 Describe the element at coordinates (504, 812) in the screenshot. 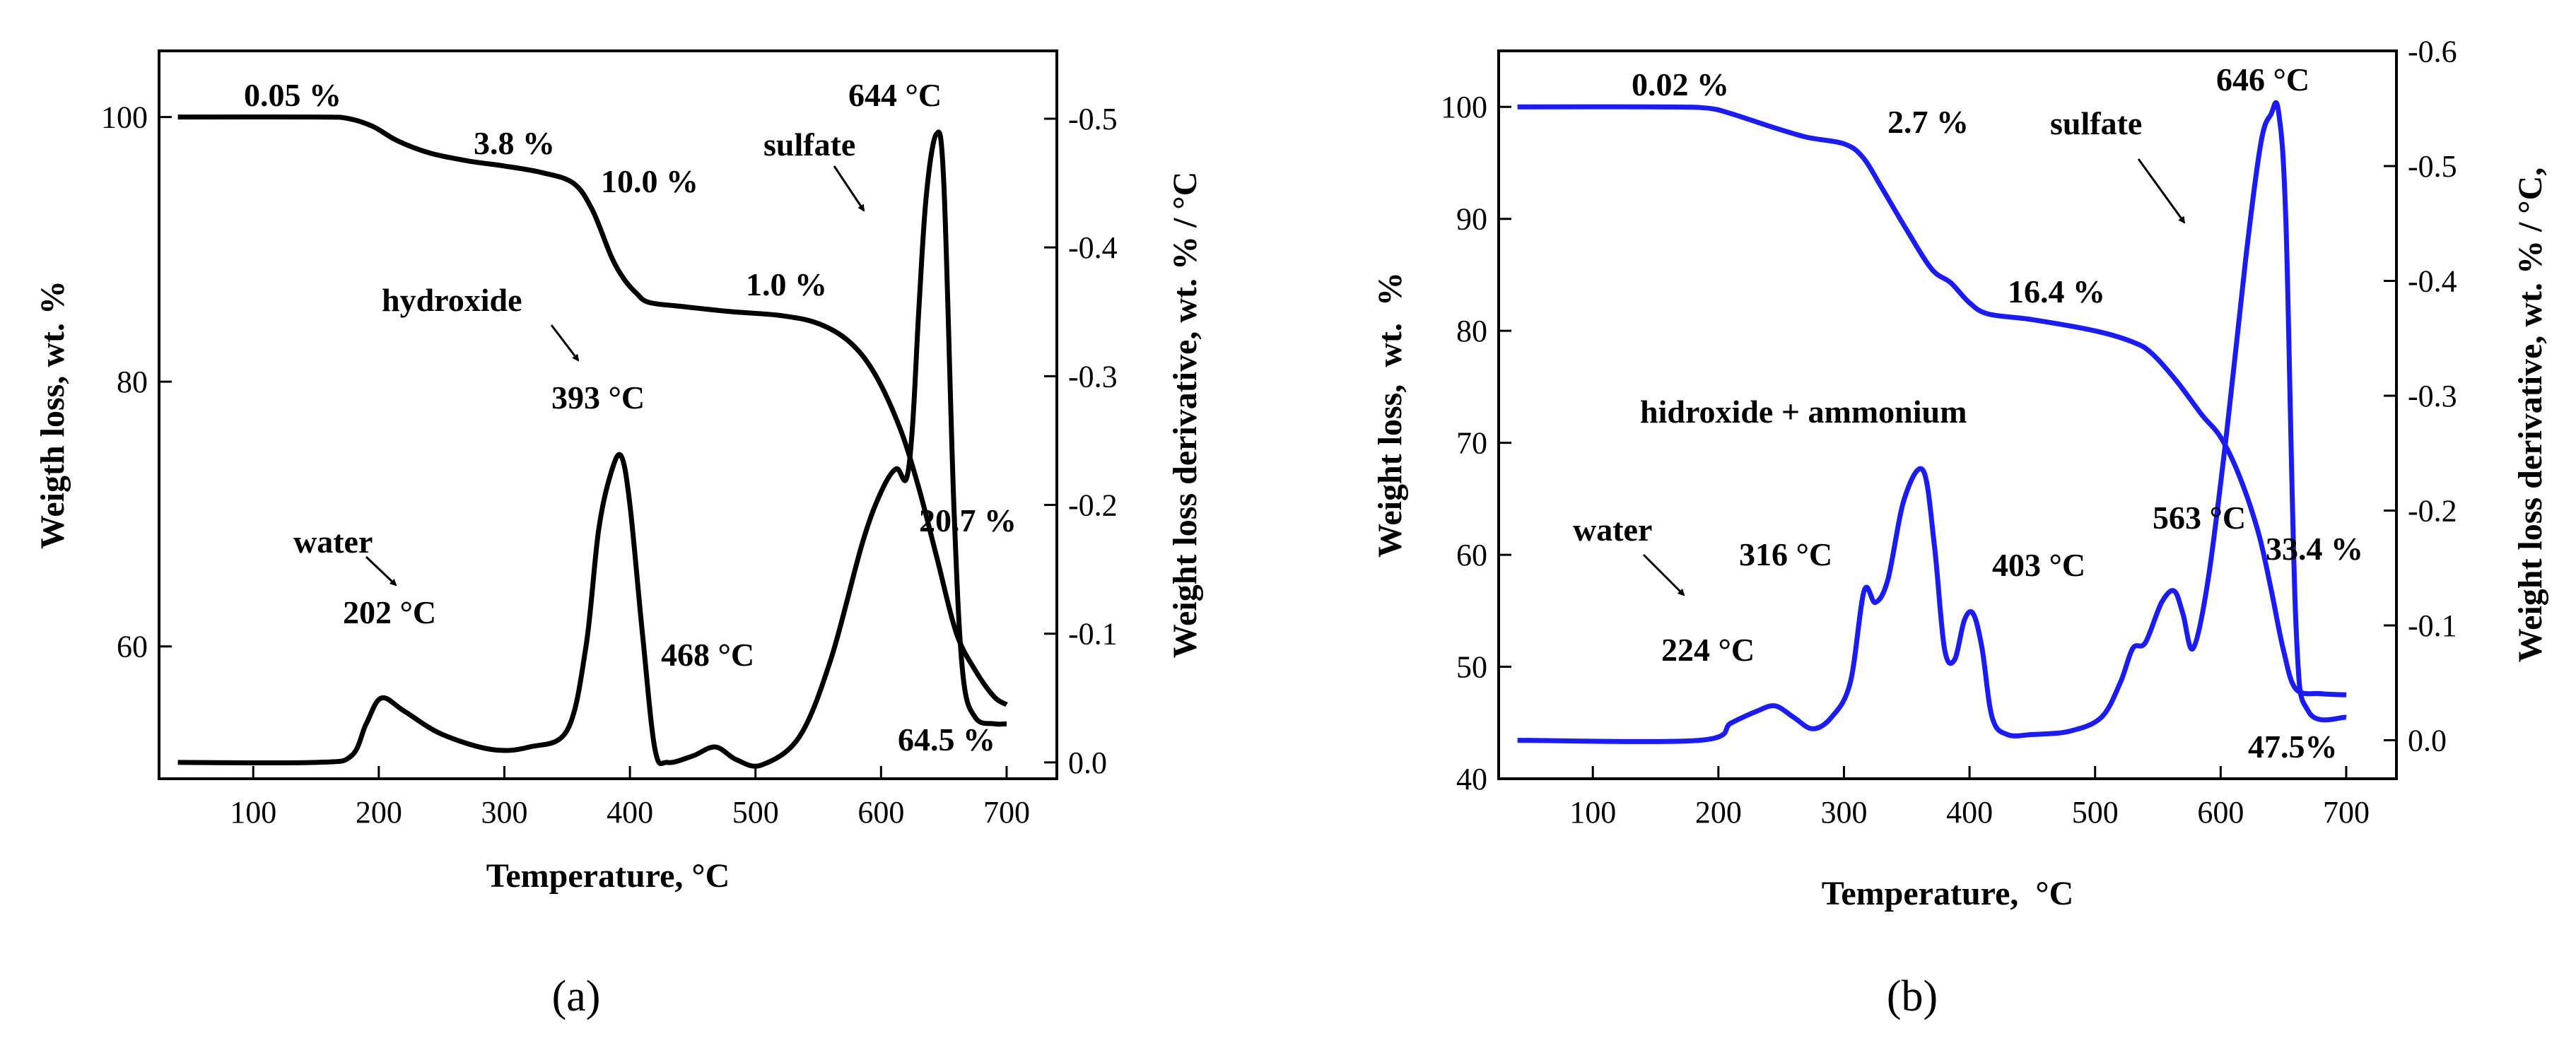

I see `x-tick-label-a: 300` at that location.